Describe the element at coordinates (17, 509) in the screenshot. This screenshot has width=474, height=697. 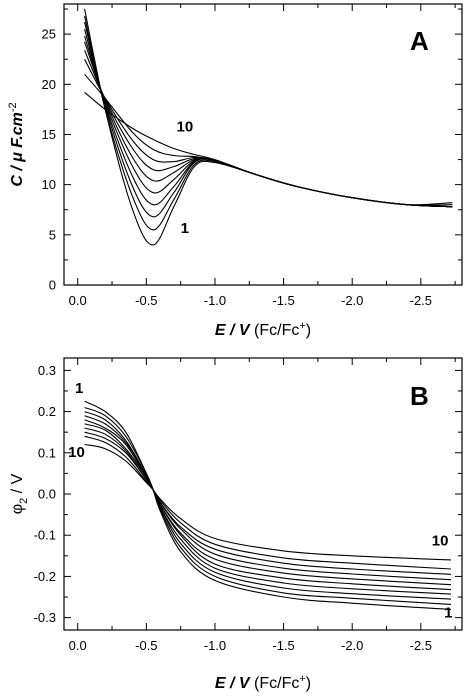
I see `panel-b-ylabel-main: φ` at that location.